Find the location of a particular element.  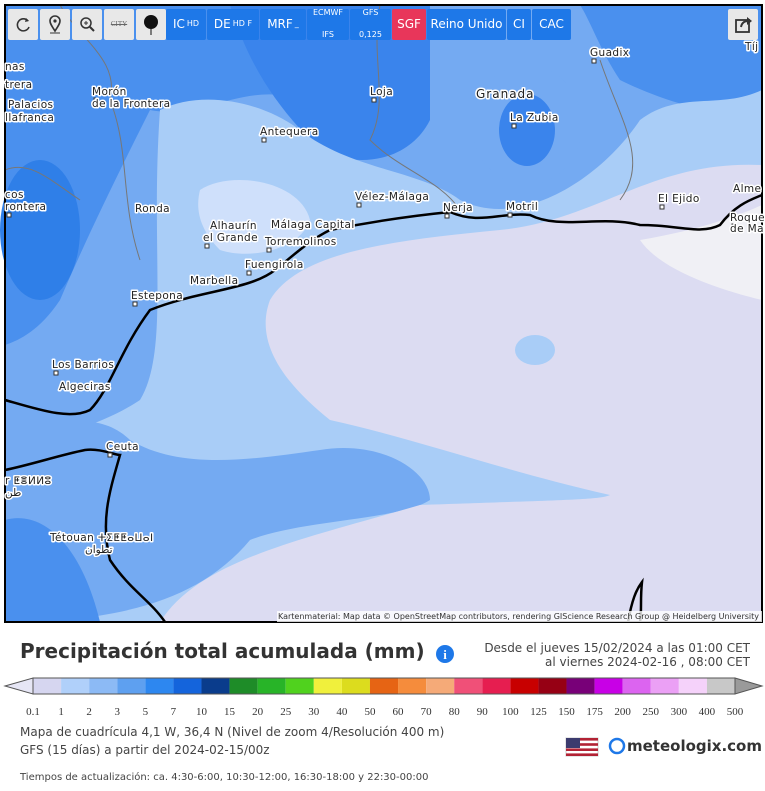

model-button: CI is located at coordinates (519, 24).